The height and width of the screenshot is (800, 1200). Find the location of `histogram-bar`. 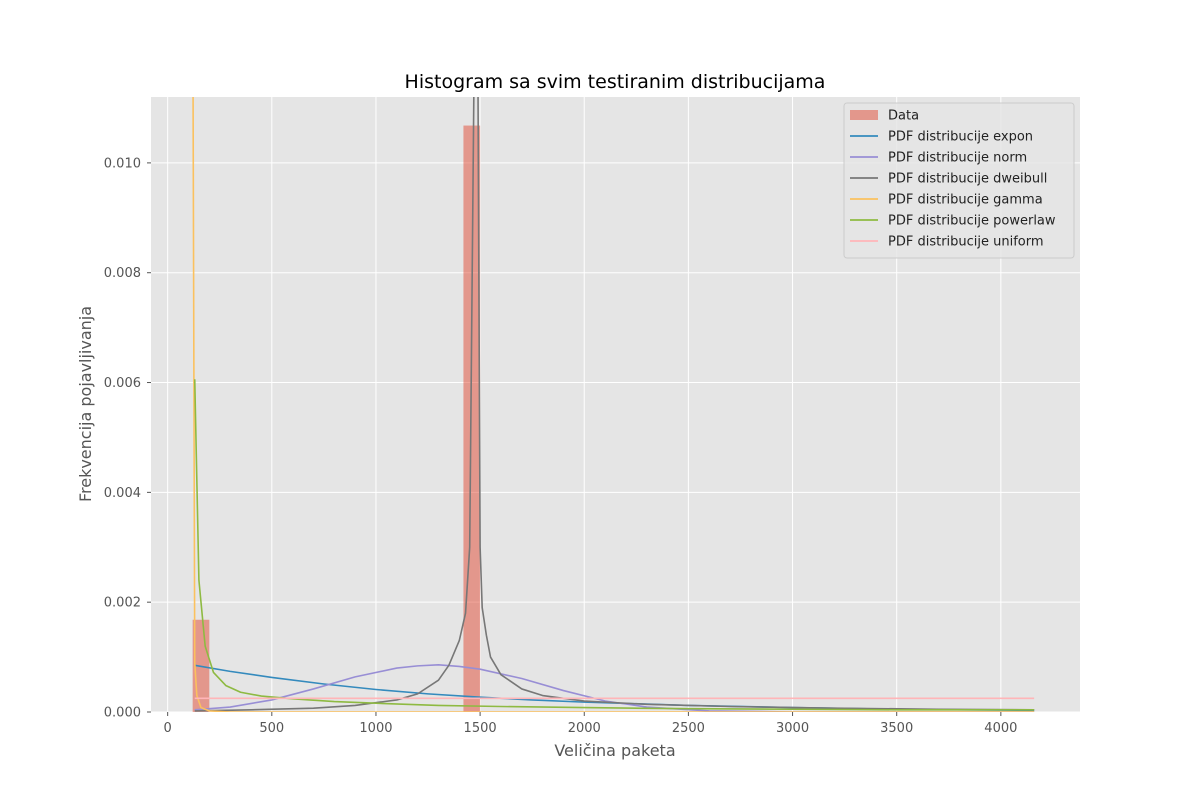

histogram-bar is located at coordinates (472, 418).